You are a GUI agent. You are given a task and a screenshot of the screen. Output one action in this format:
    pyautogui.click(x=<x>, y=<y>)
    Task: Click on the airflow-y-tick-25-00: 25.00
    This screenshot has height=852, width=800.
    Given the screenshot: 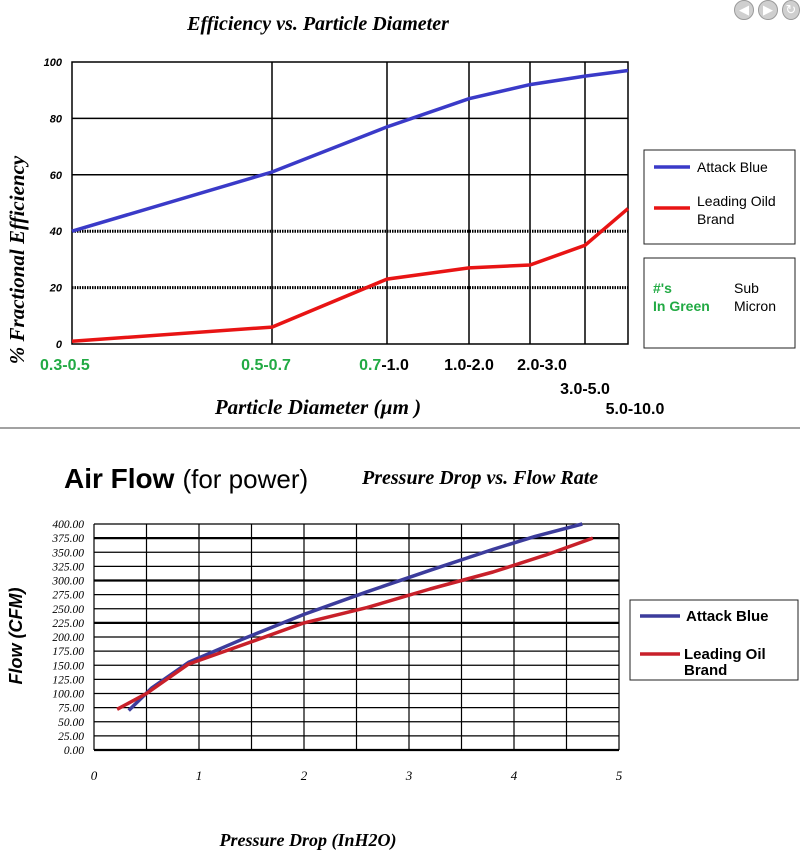 What is the action you would take?
    pyautogui.click(x=71, y=737)
    